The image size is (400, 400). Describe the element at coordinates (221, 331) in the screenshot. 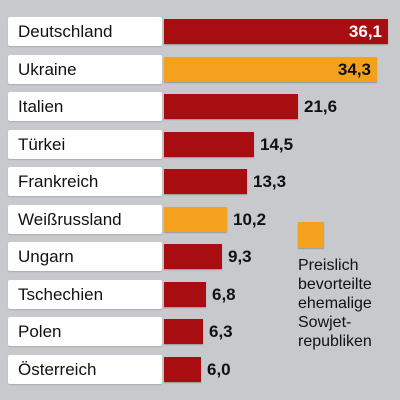

I see `value-label: 6,3` at that location.